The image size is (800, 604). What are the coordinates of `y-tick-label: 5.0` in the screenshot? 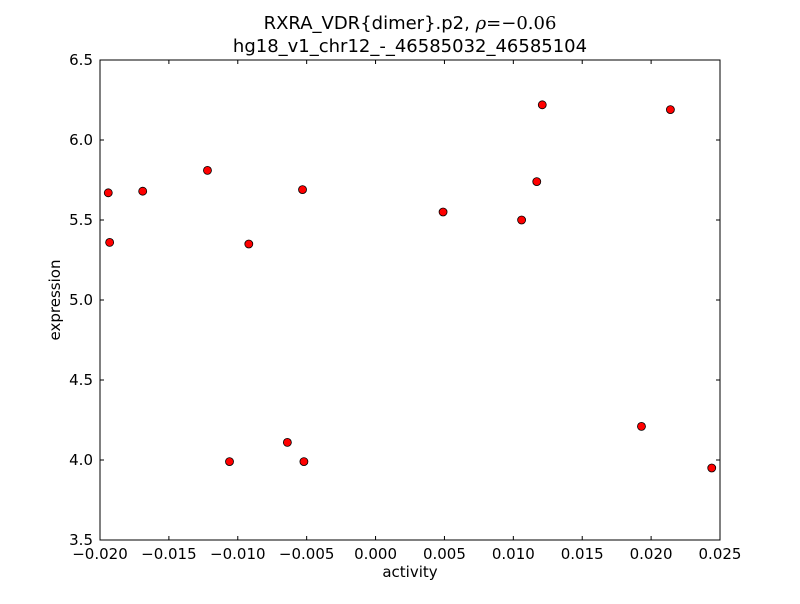 It's located at (81, 300).